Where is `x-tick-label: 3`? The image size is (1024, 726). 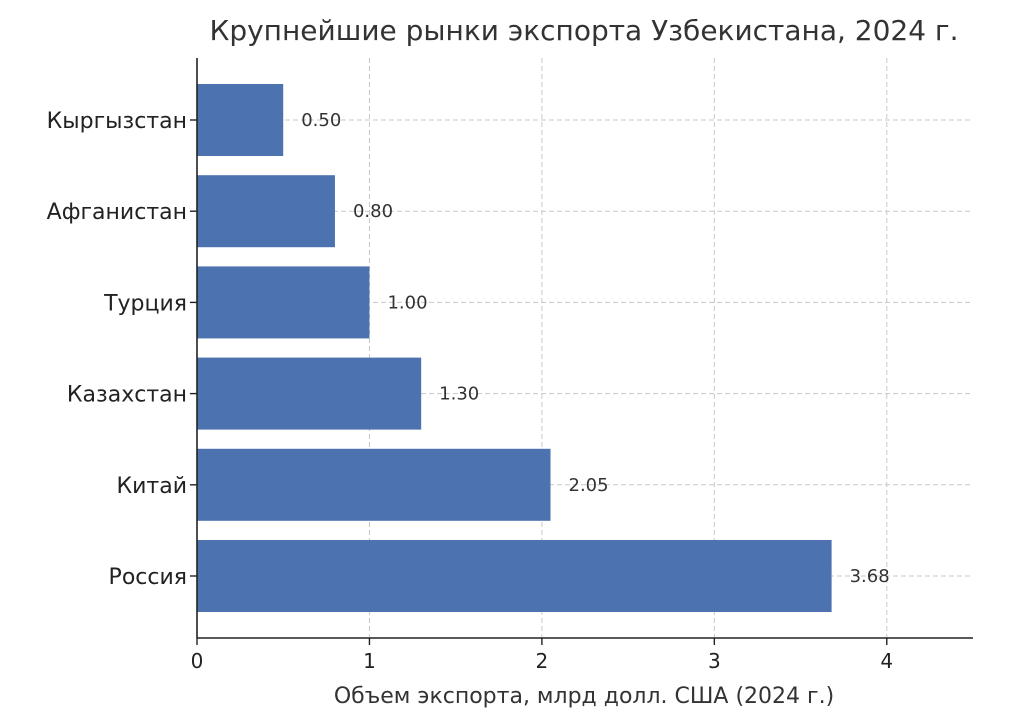 x-tick-label: 3 is located at coordinates (714, 661).